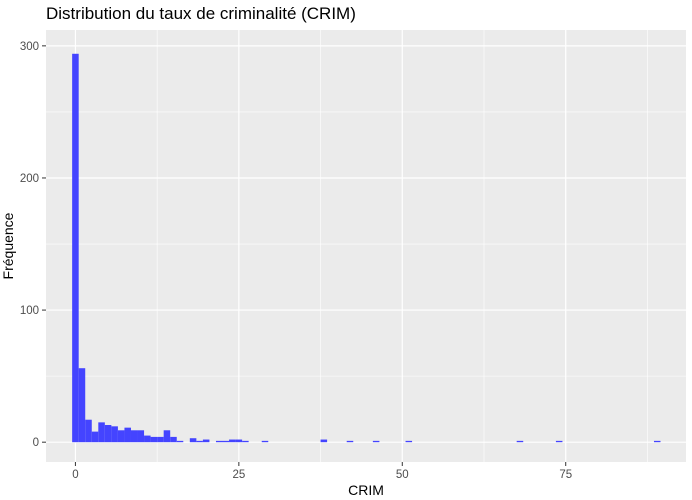 The width and height of the screenshot is (692, 500). I want to click on x-tick-label: 75, so click(565, 475).